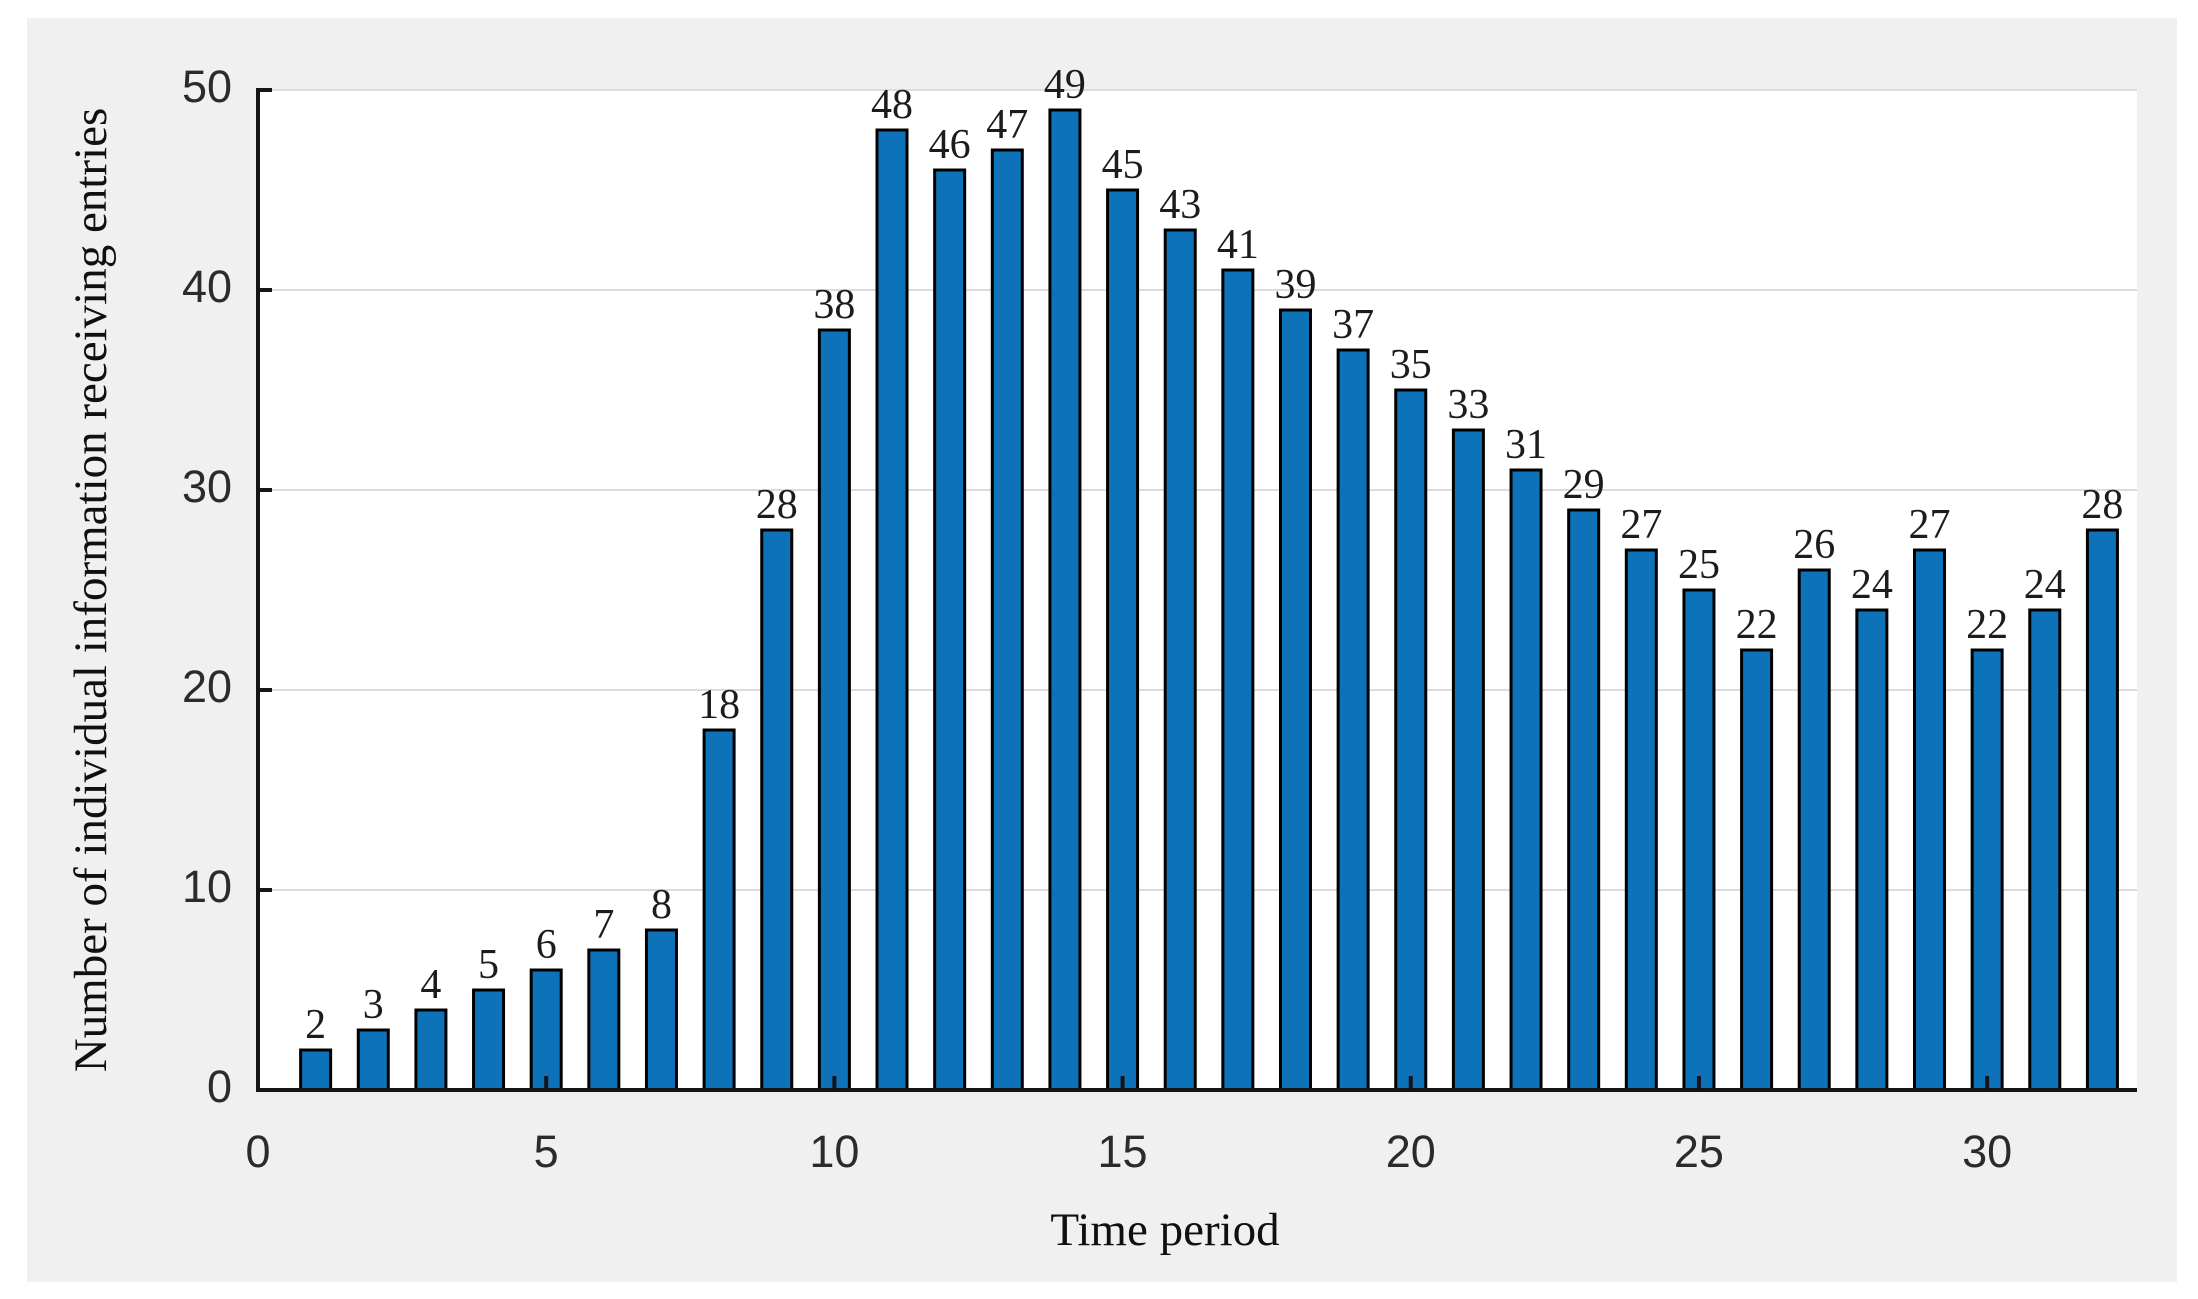 The width and height of the screenshot is (2198, 1299). What do you see at coordinates (1411, 365) in the screenshot?
I see `bar-value-label: 35` at bounding box center [1411, 365].